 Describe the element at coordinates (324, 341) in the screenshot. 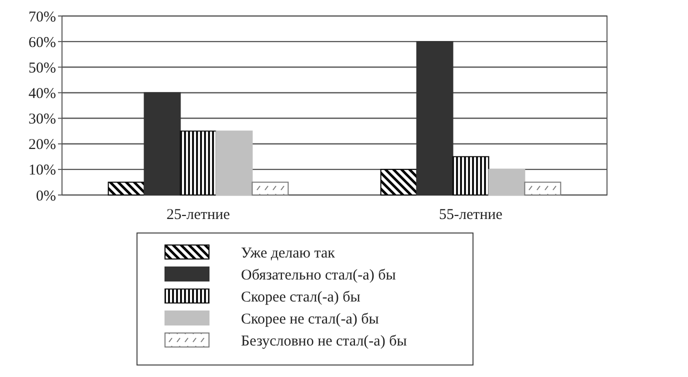

I see `legend-label: Безусловно не стал(-а) бы` at that location.